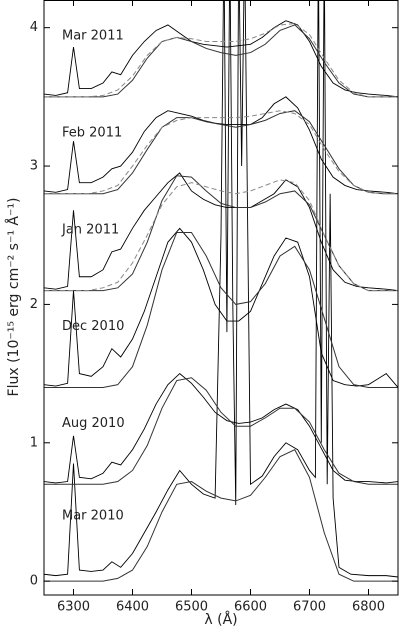 The width and height of the screenshot is (400, 634). Describe the element at coordinates (191, 607) in the screenshot. I see `x-tick-label: 6500` at that location.